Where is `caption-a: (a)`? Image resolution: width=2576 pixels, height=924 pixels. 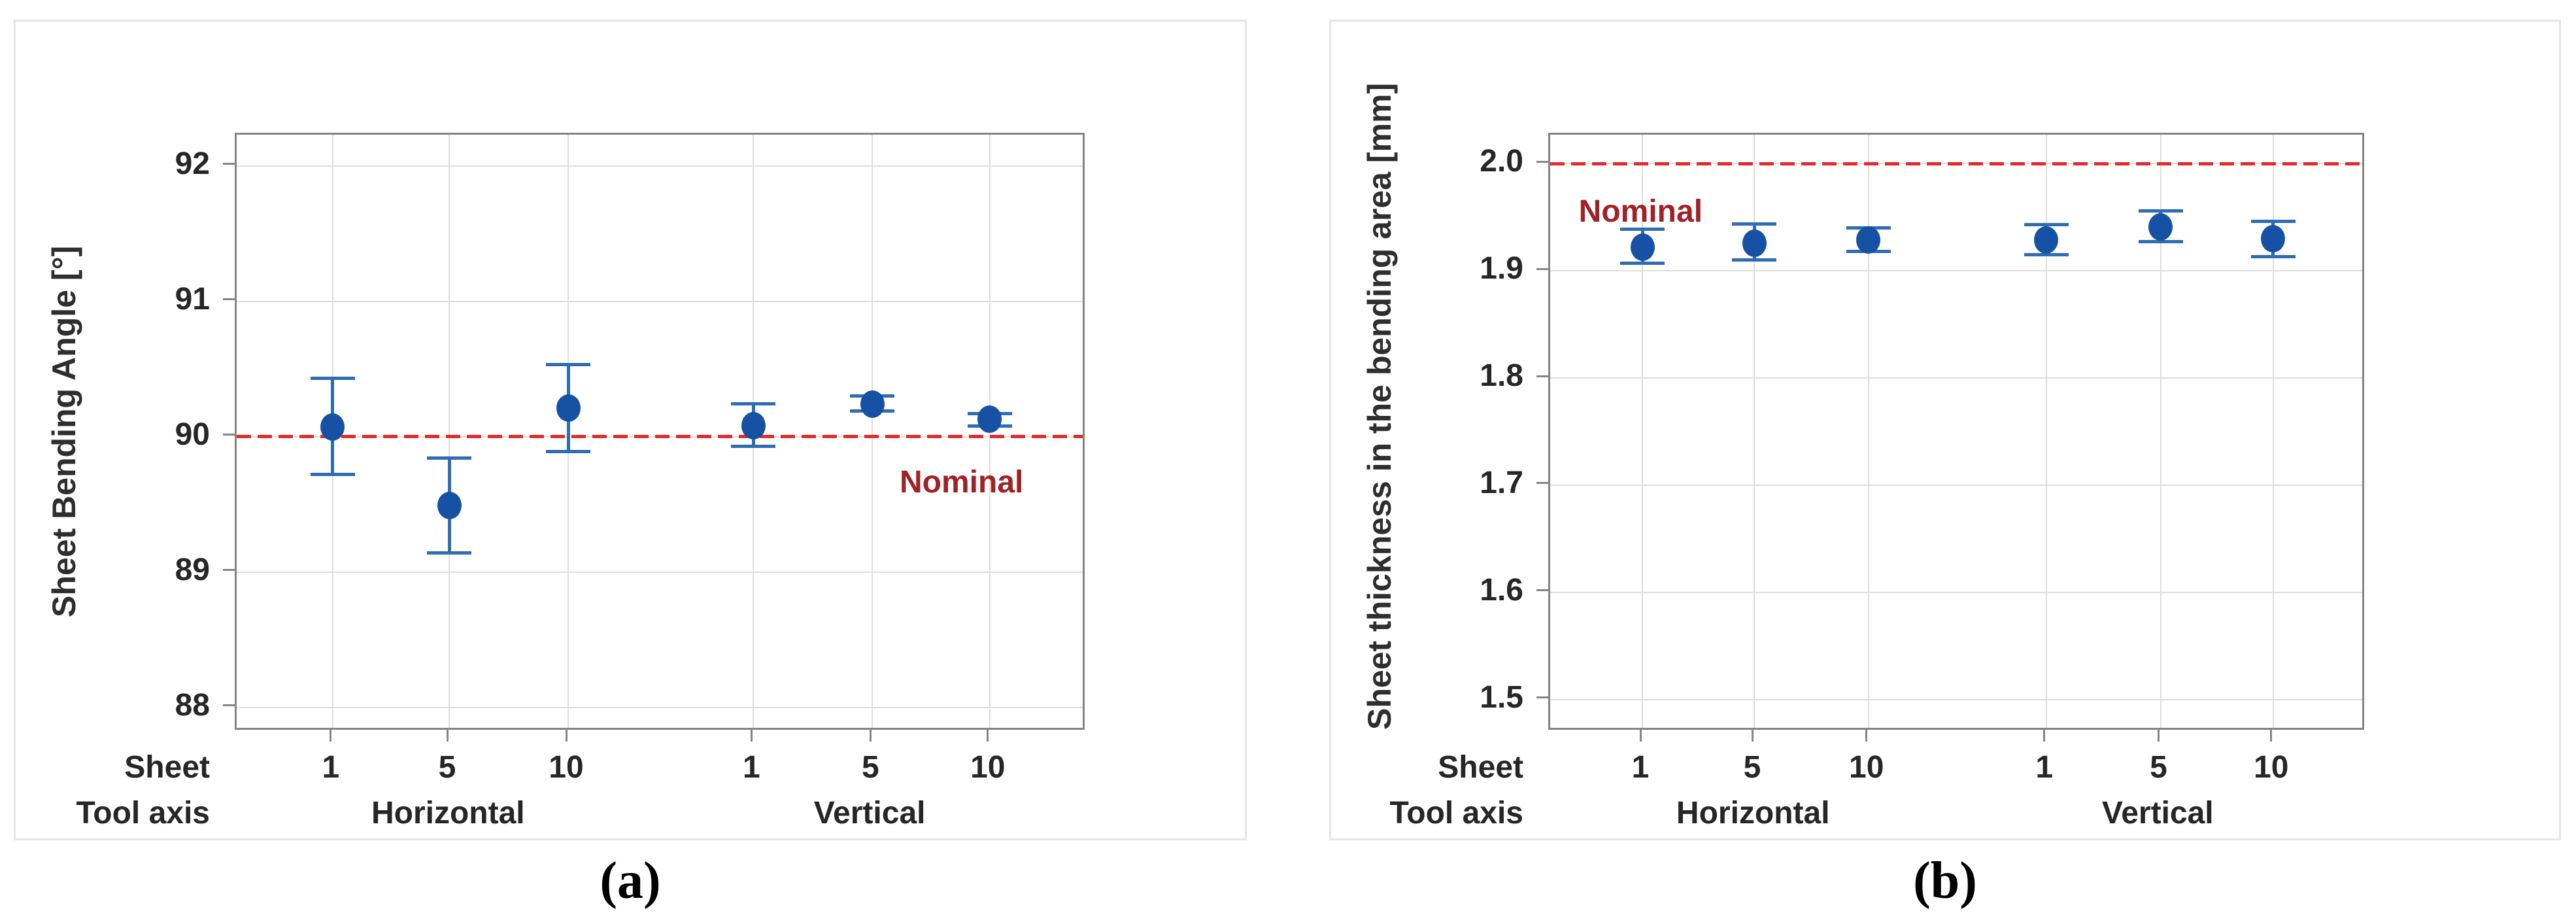
caption-a: (a) is located at coordinates (630, 881).